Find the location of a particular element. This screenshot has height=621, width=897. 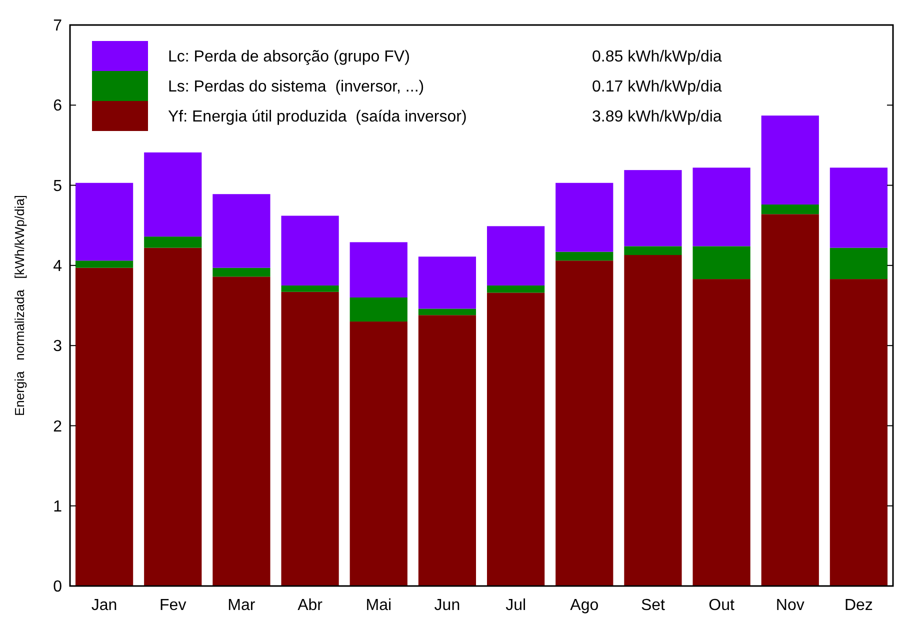

x-tick-label: Abr is located at coordinates (311, 605).